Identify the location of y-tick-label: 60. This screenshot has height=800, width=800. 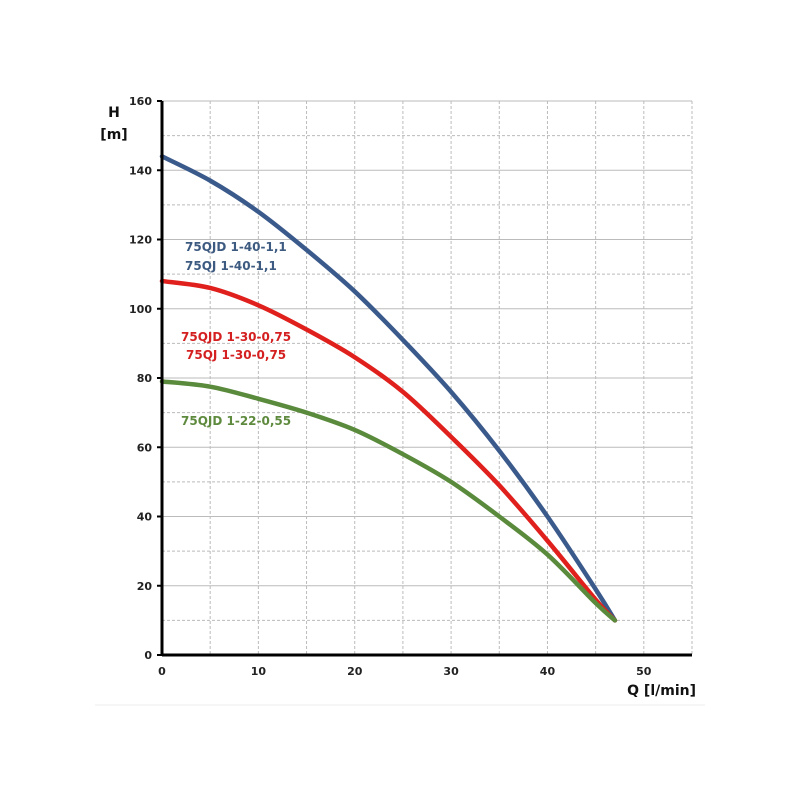
(145, 447).